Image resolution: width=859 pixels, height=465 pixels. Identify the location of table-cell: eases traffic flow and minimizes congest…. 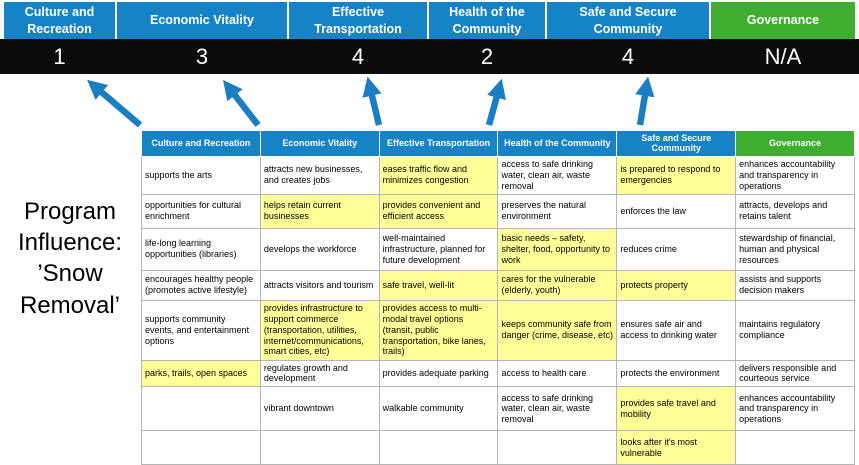
(438, 175).